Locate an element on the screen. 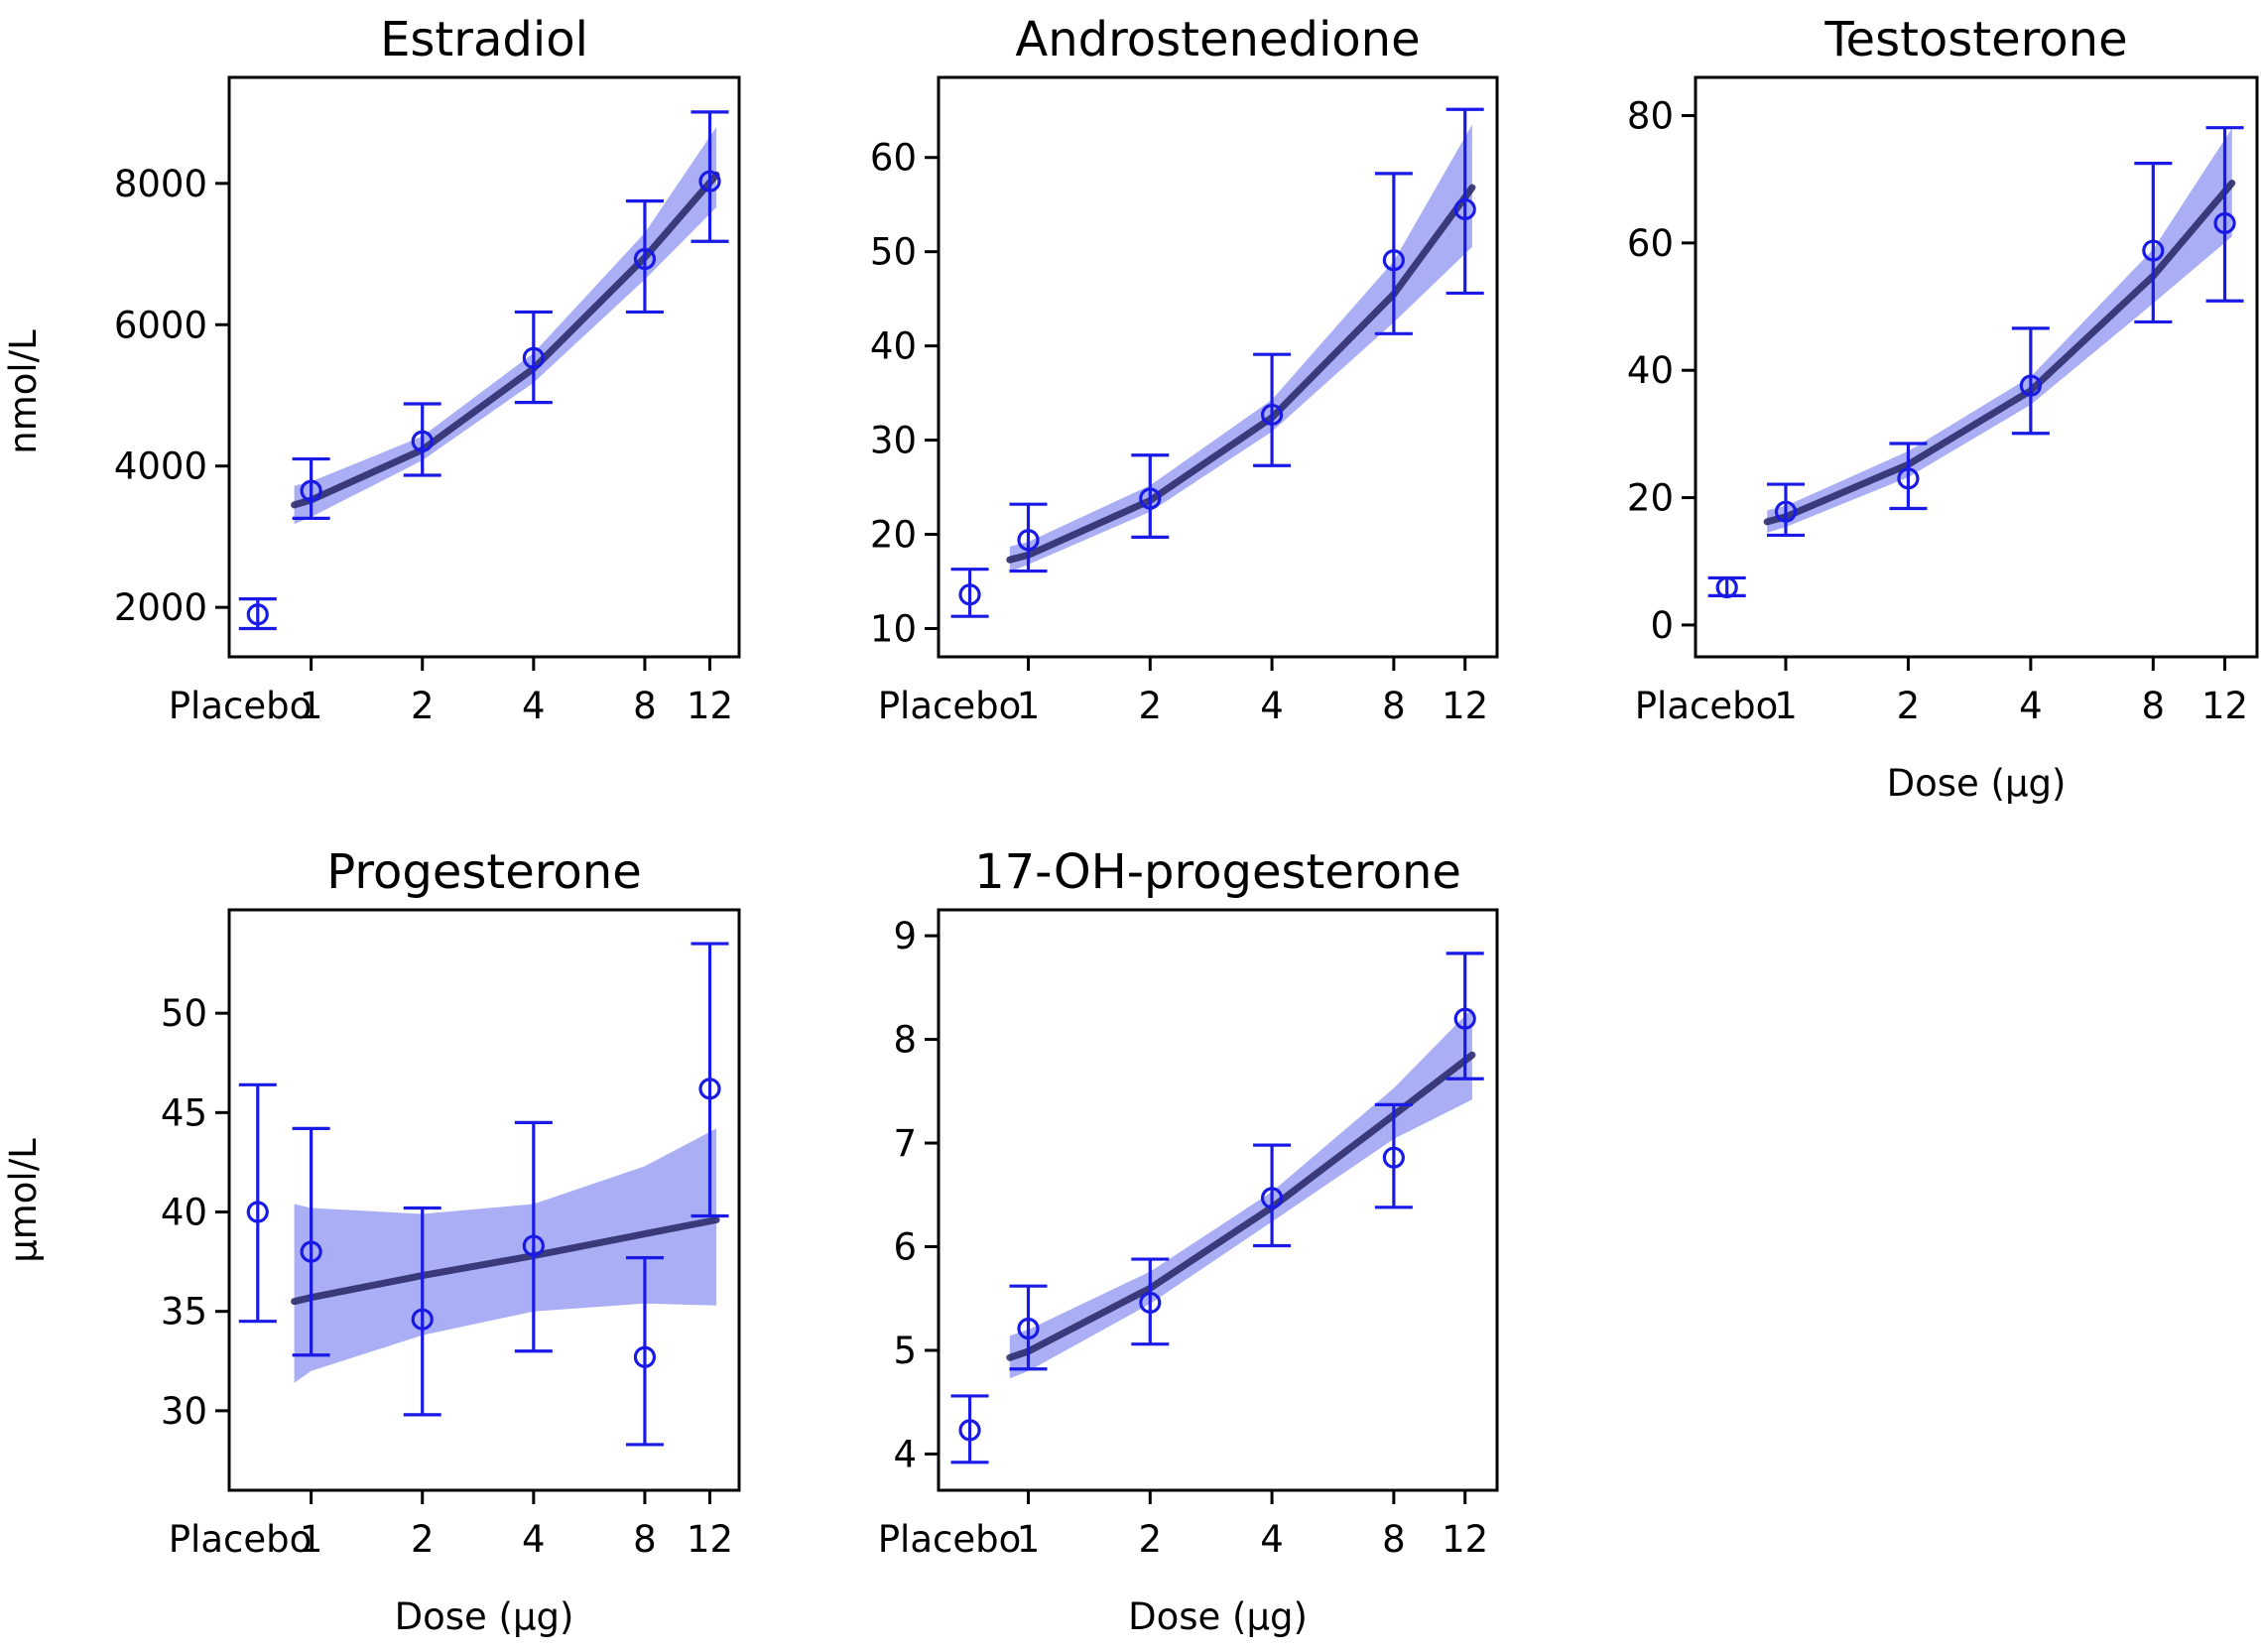  ylabel-bottom: µmol/L is located at coordinates (23, 1200).